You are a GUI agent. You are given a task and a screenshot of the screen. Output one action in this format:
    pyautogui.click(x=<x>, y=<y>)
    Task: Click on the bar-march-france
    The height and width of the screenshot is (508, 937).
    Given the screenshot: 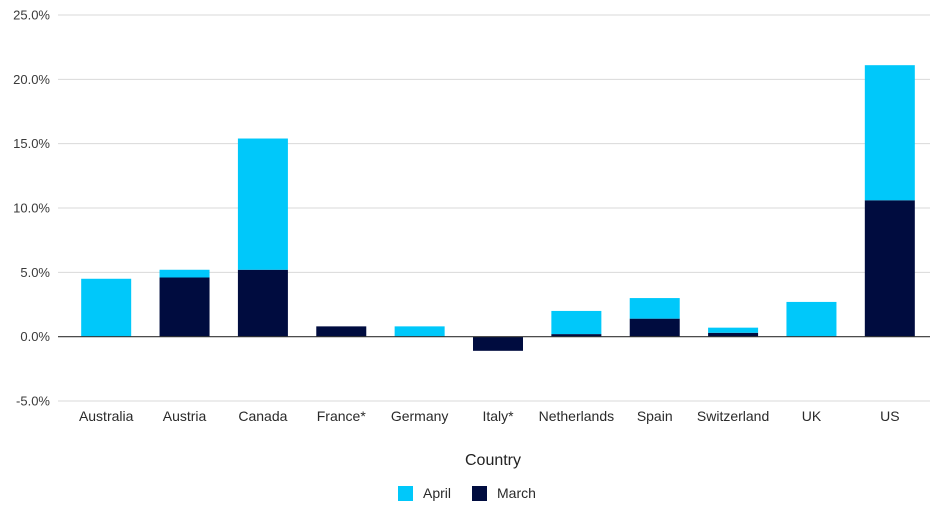 What is the action you would take?
    pyautogui.click(x=341, y=331)
    